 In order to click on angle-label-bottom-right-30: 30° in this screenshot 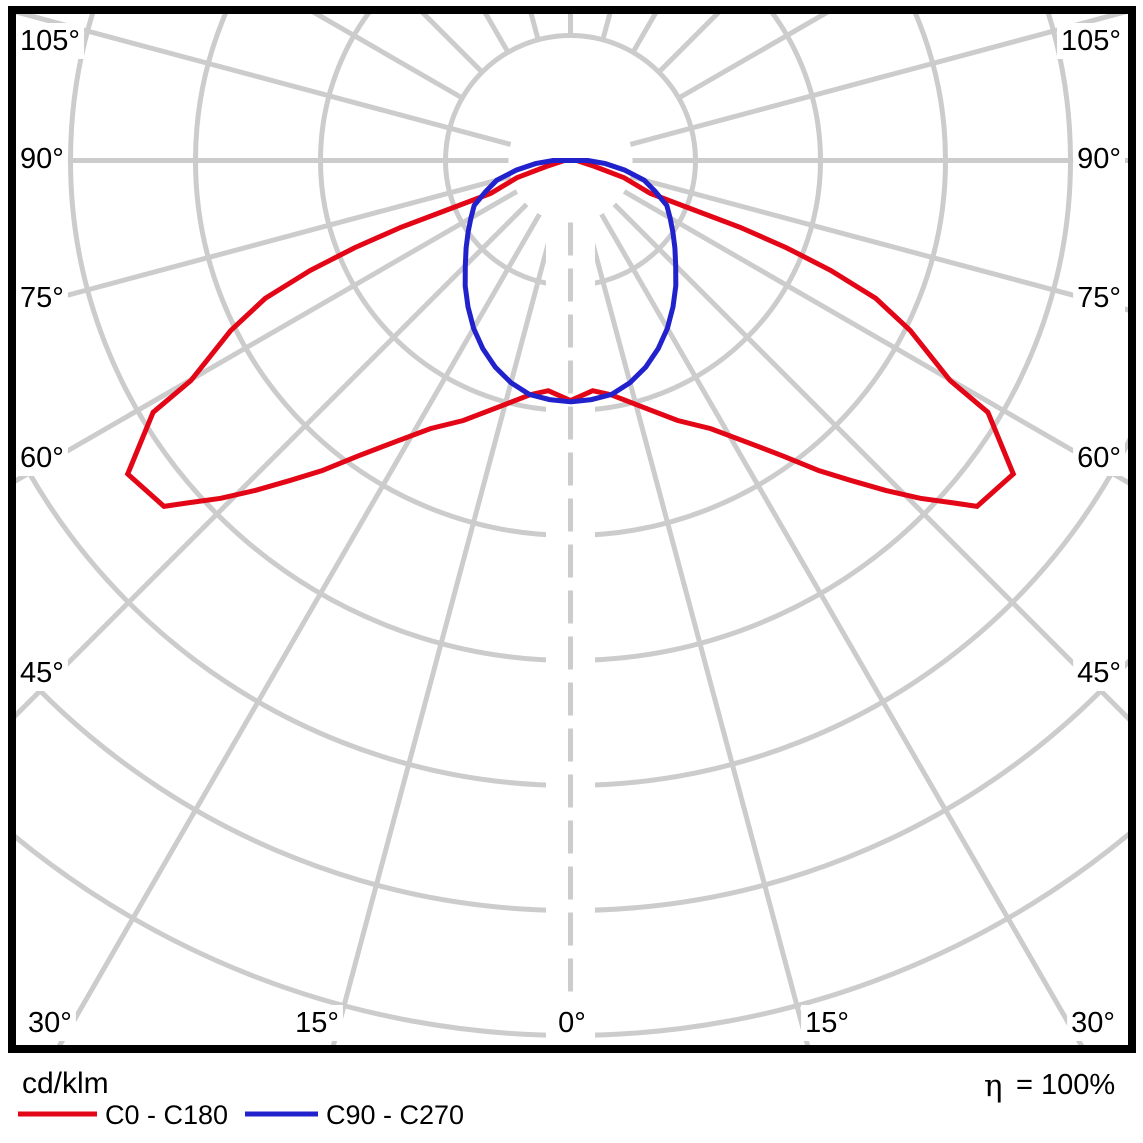, I will do `click(1093, 1023)`.